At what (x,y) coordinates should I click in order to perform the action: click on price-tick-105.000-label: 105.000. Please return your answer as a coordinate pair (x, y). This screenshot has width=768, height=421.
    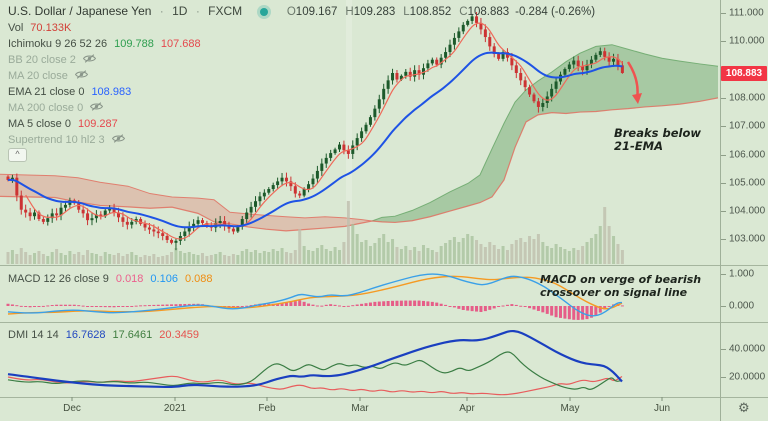
    Looking at the image, I should click on (747, 183).